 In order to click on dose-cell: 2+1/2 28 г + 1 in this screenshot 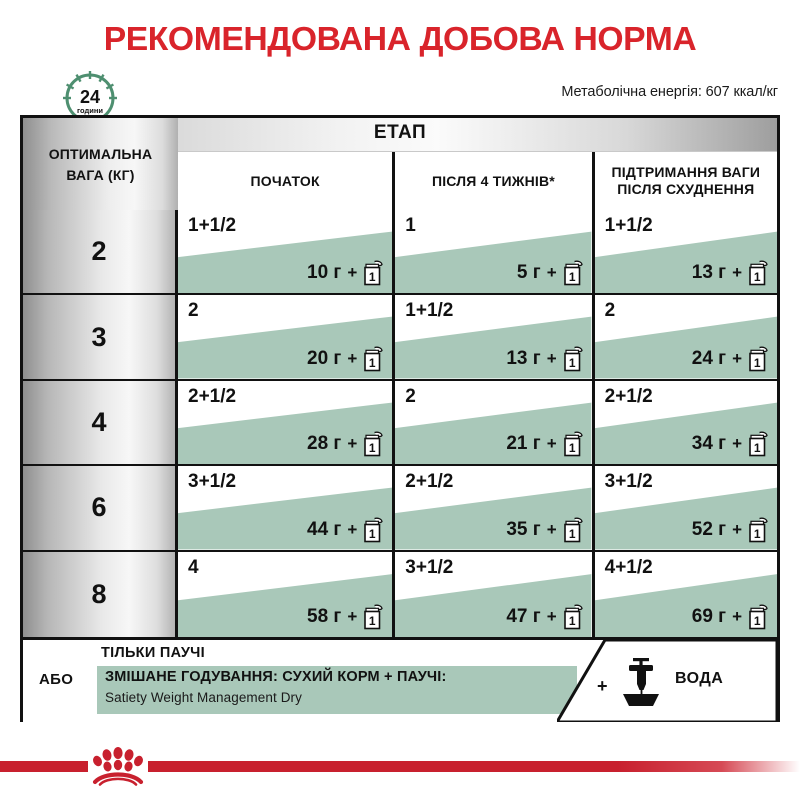, I will do `click(285, 423)`.